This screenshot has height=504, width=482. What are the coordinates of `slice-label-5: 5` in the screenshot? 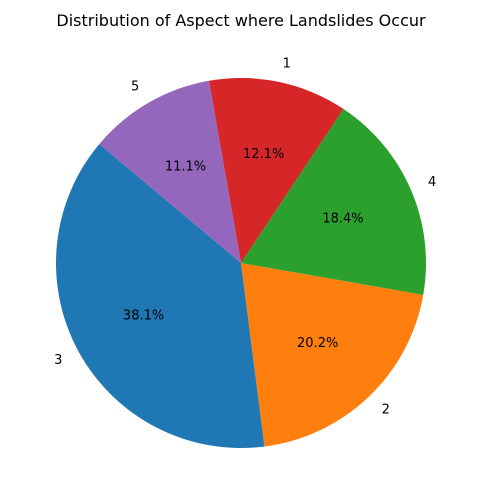 It's located at (135, 86).